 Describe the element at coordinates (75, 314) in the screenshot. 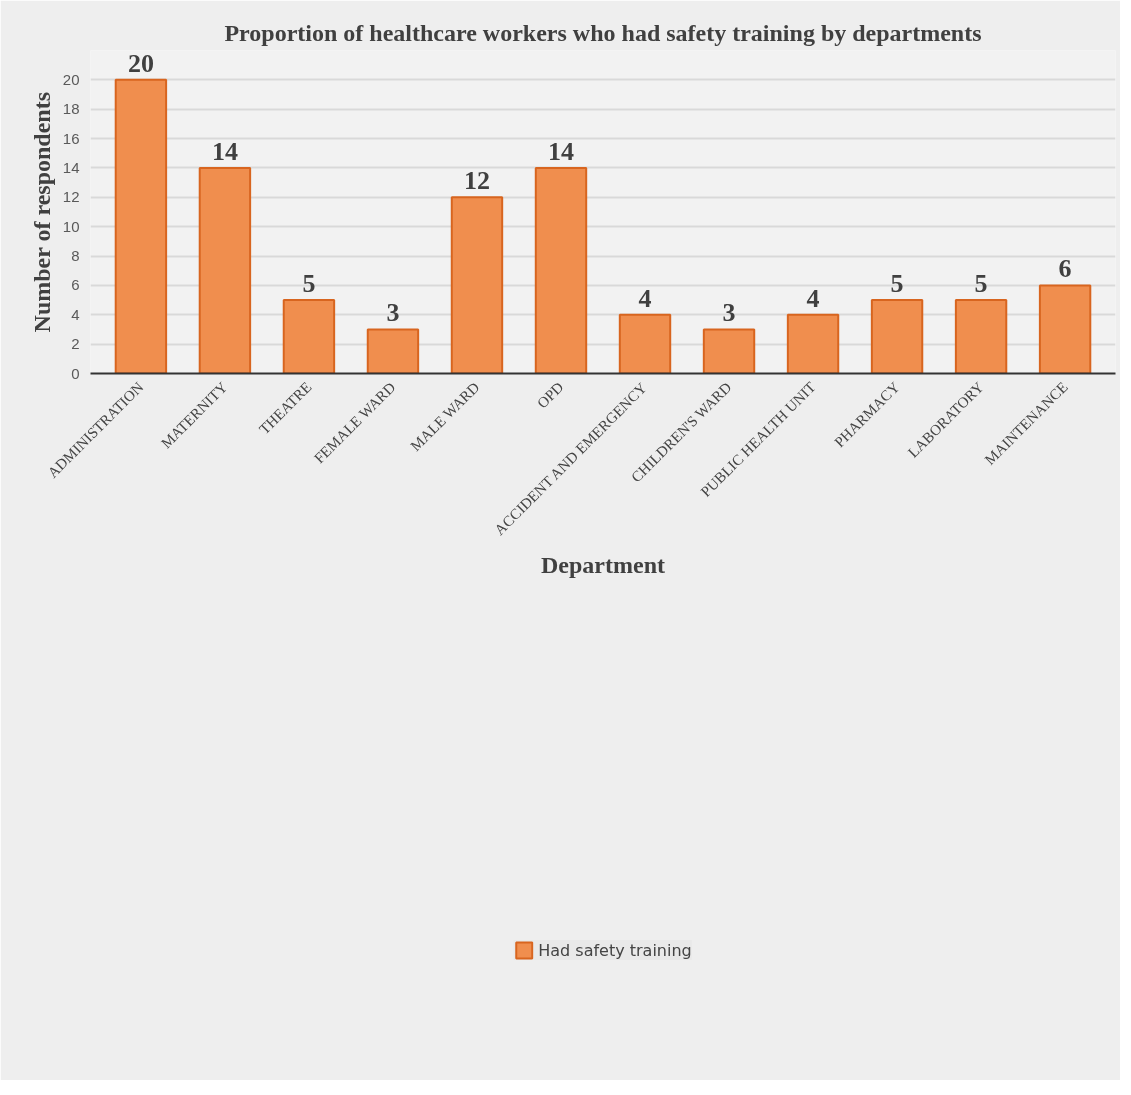

I see `y-tick-label: 4` at that location.